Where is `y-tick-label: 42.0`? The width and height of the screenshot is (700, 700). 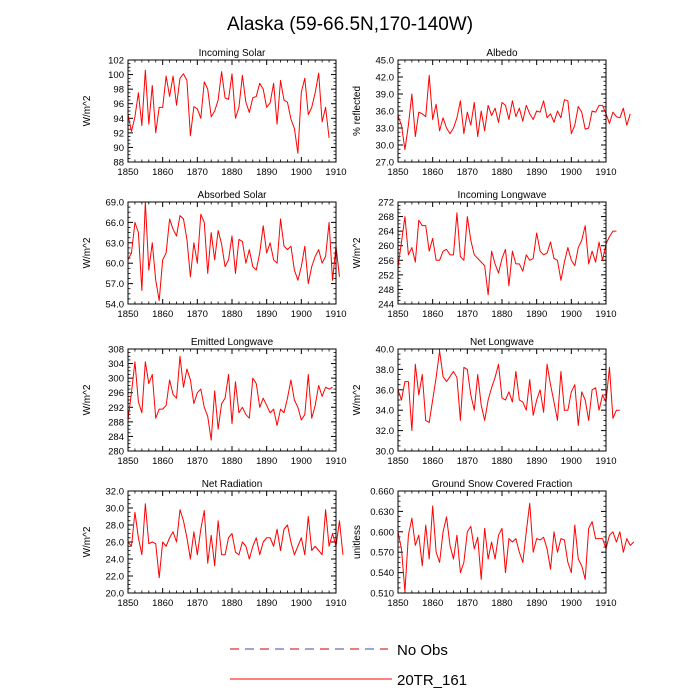 y-tick-label: 42.0 is located at coordinates (385, 78).